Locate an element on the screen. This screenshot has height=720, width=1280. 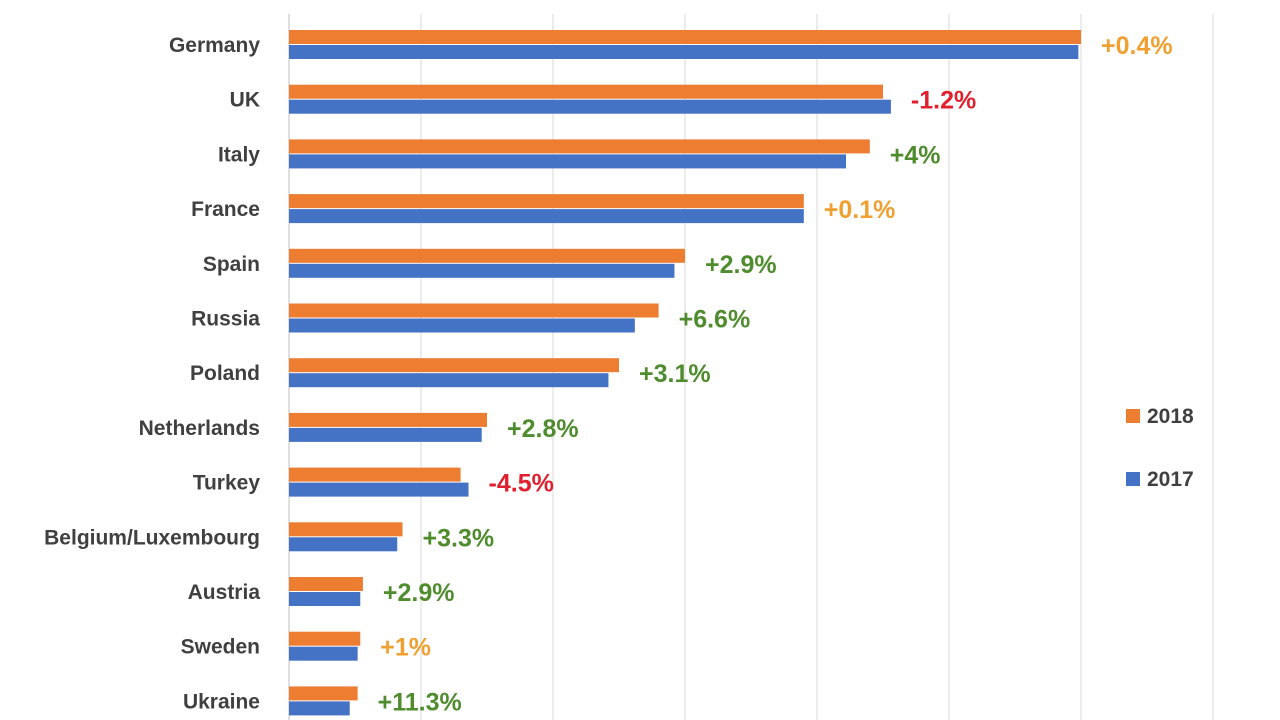
category-label: Turkey is located at coordinates (227, 483).